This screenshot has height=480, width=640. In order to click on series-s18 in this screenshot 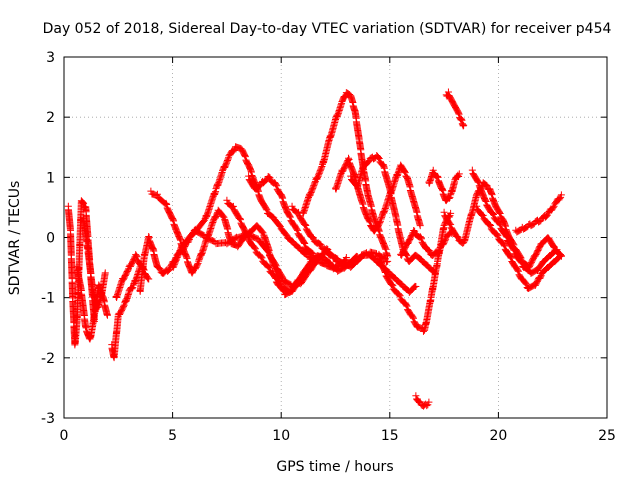, I will do `click(444, 185)`.